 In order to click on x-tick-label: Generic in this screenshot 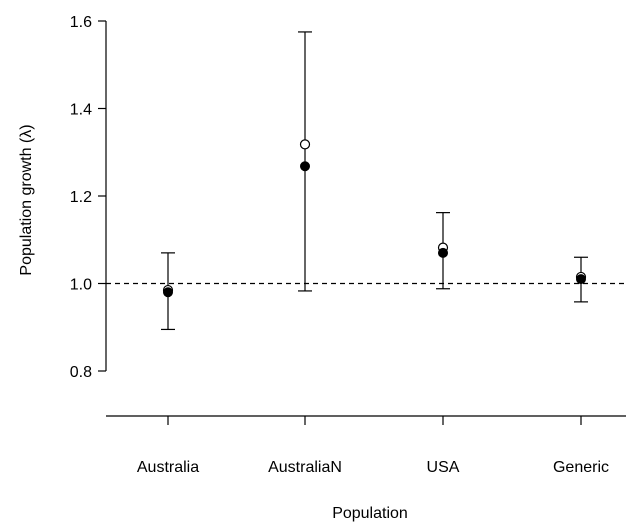, I will do `click(581, 467)`.